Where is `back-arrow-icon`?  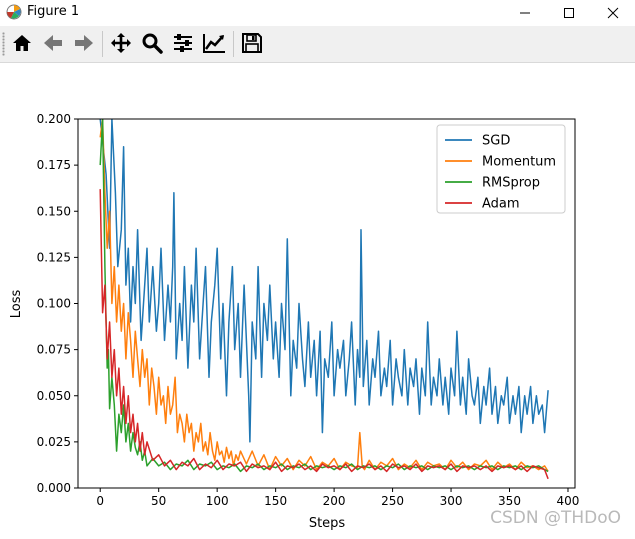 back-arrow-icon is located at coordinates (53, 43).